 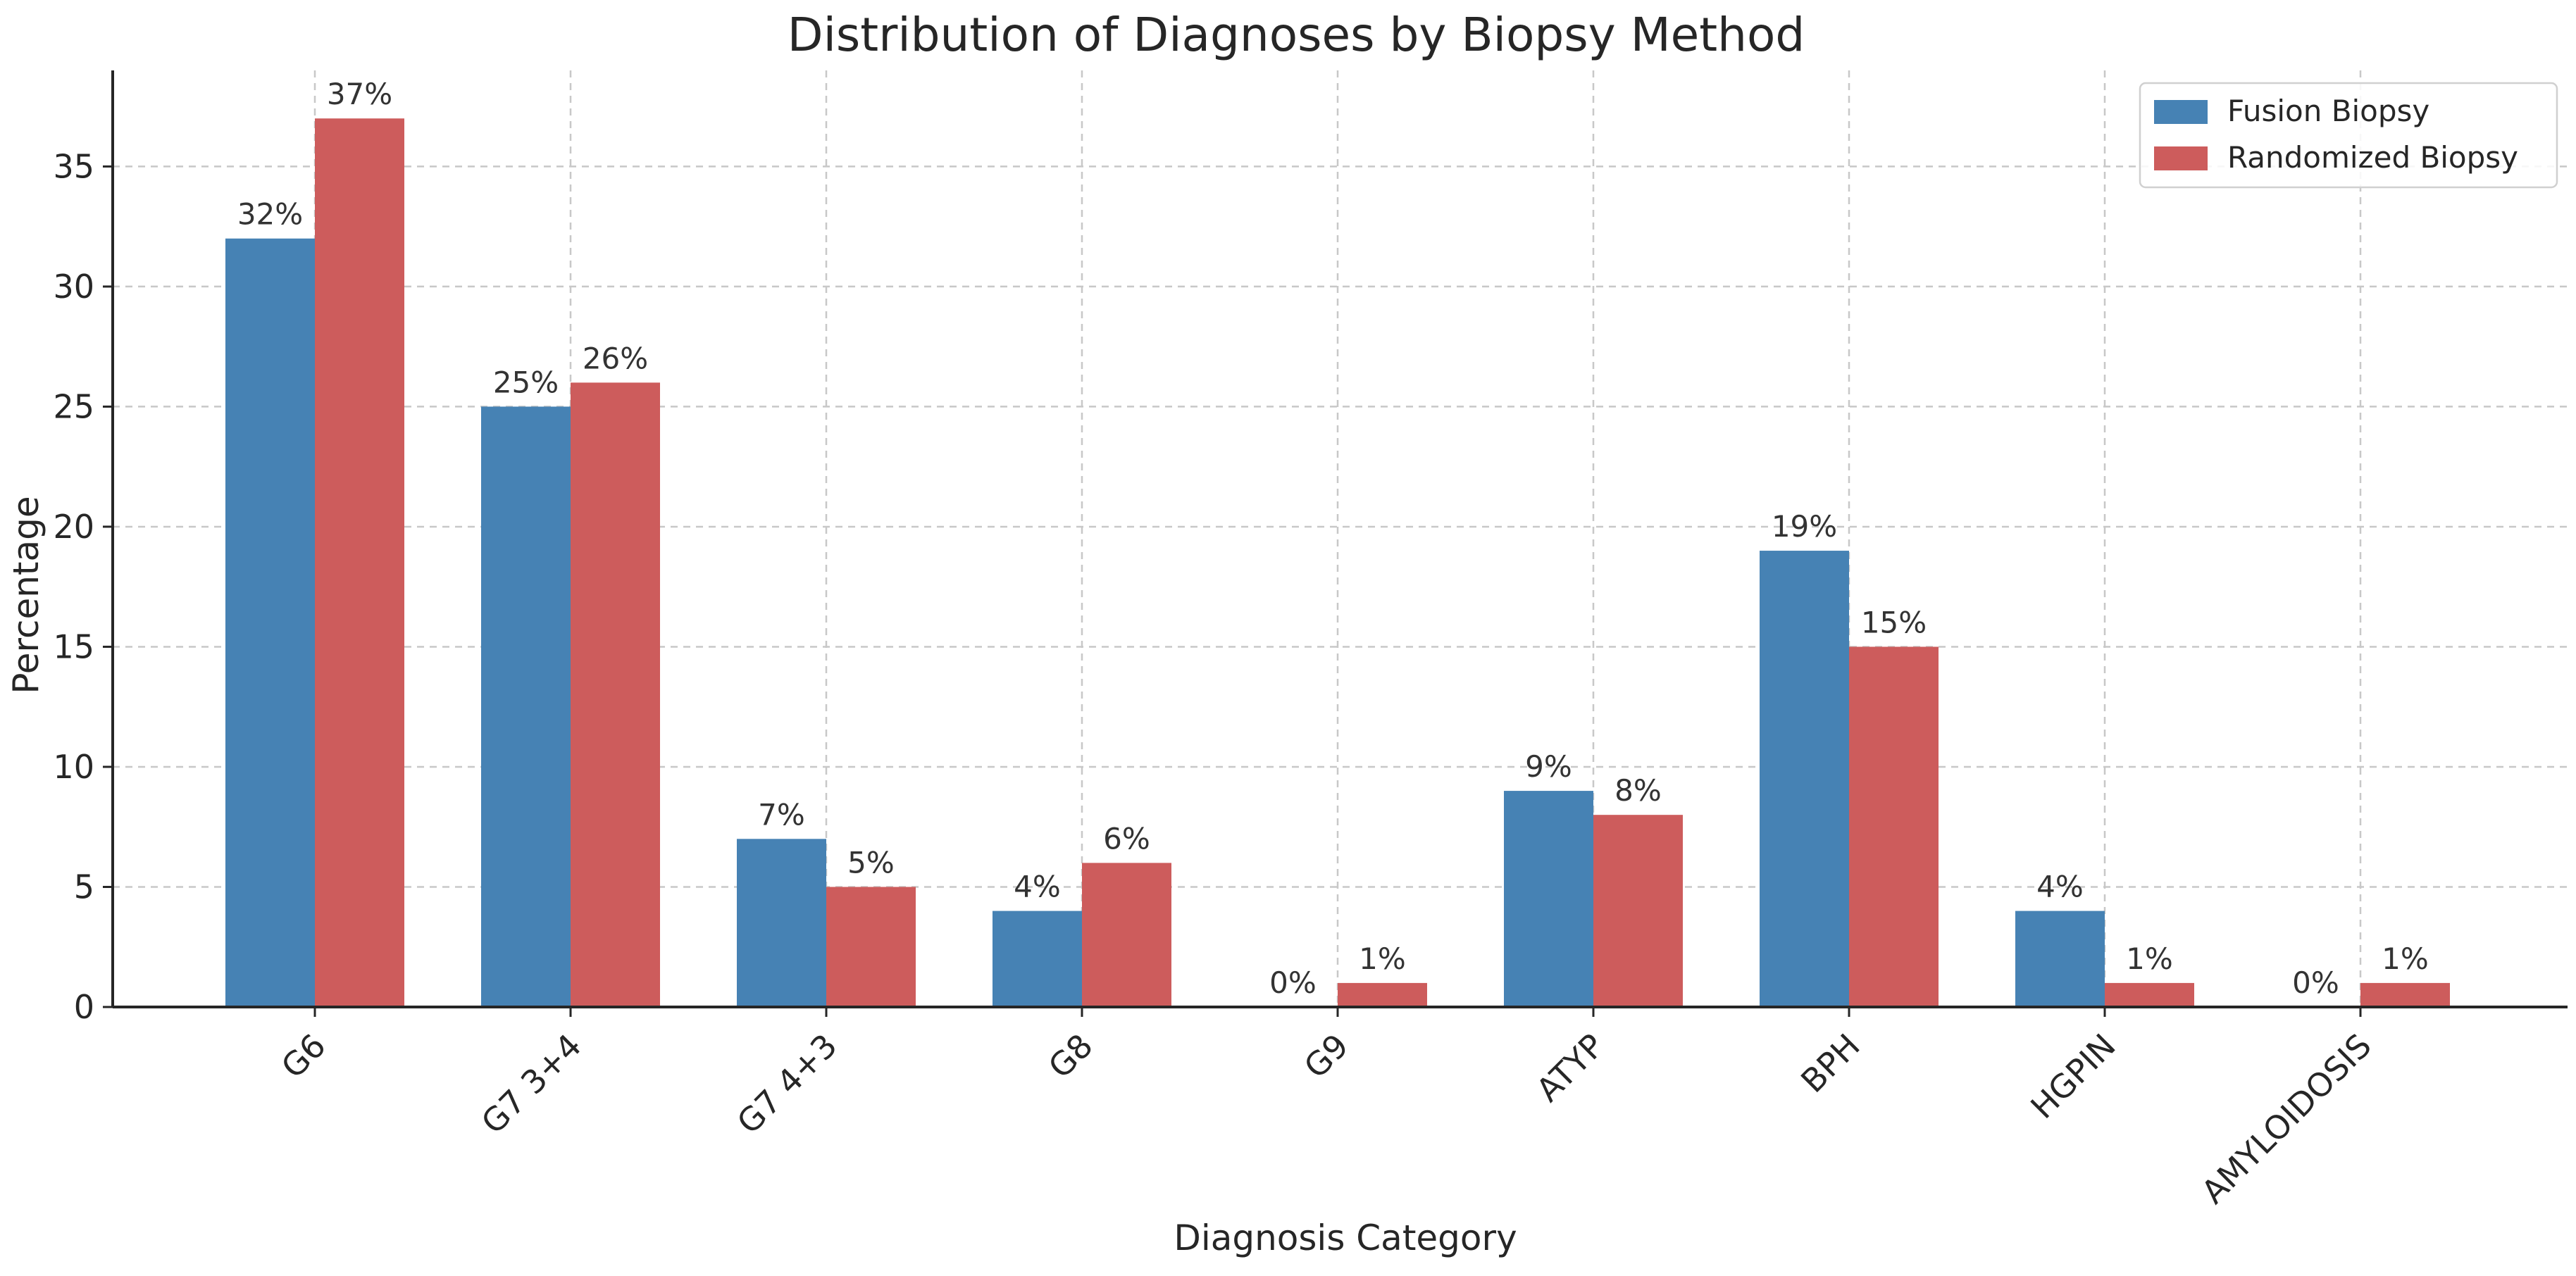 What do you see at coordinates (1070, 1056) in the screenshot?
I see `x-tick-label: G8` at bounding box center [1070, 1056].